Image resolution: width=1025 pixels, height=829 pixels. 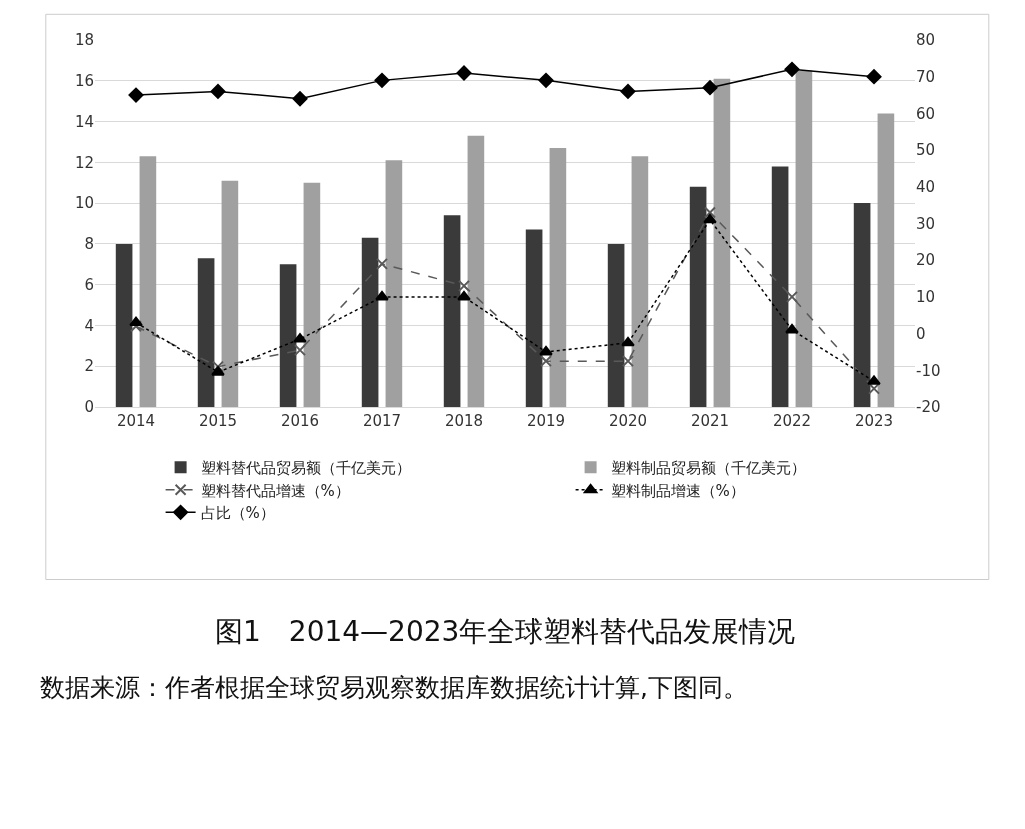 What do you see at coordinates (926, 40) in the screenshot?
I see `y2-tick-label: 80` at bounding box center [926, 40].